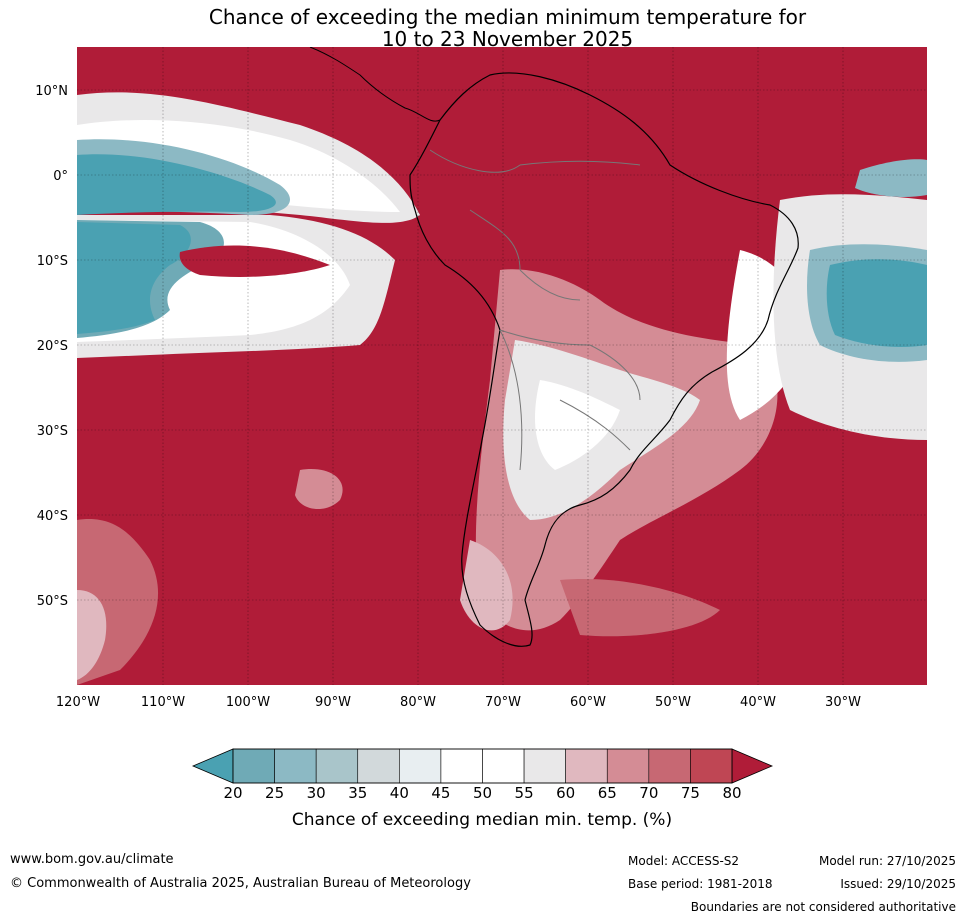 The width and height of the screenshot is (965, 919). Describe the element at coordinates (52, 431) in the screenshot. I see `lat-label: 30°S` at that location.